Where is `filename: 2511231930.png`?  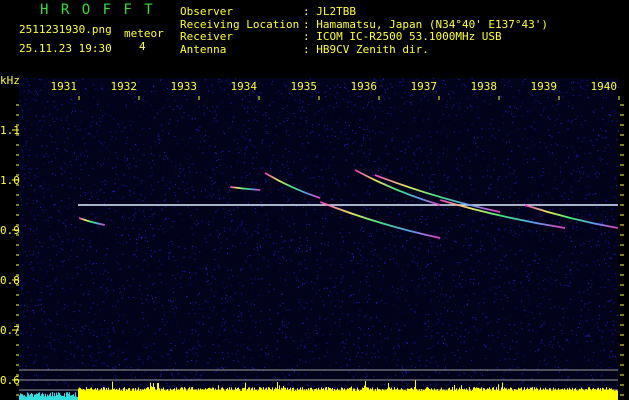
filename: 2511231930.png is located at coordinates (65, 29).